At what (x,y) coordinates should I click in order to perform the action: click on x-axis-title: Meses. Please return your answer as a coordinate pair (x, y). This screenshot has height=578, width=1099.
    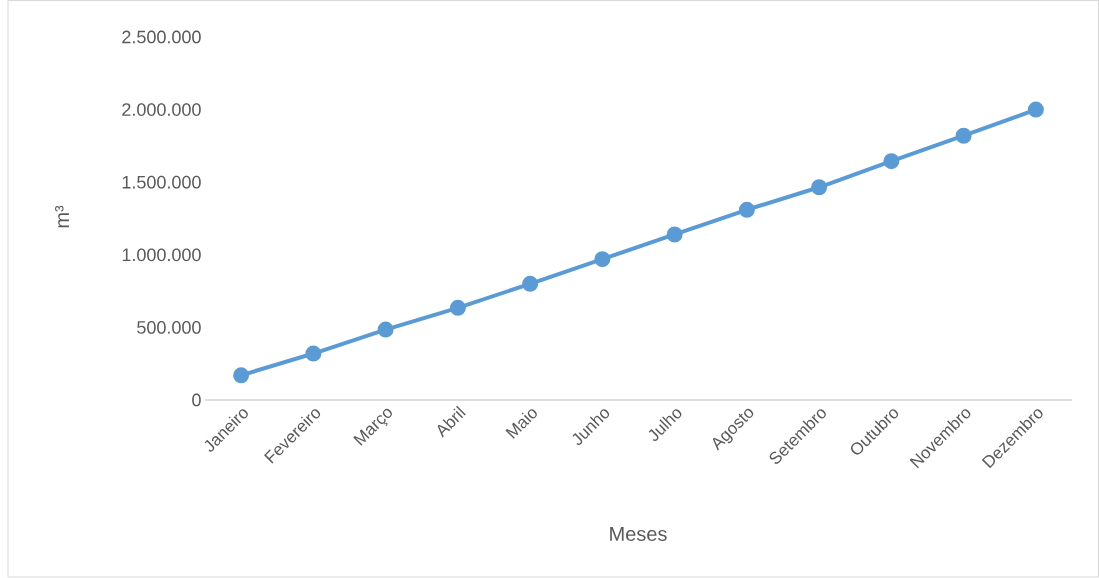
    Looking at the image, I should click on (638, 534).